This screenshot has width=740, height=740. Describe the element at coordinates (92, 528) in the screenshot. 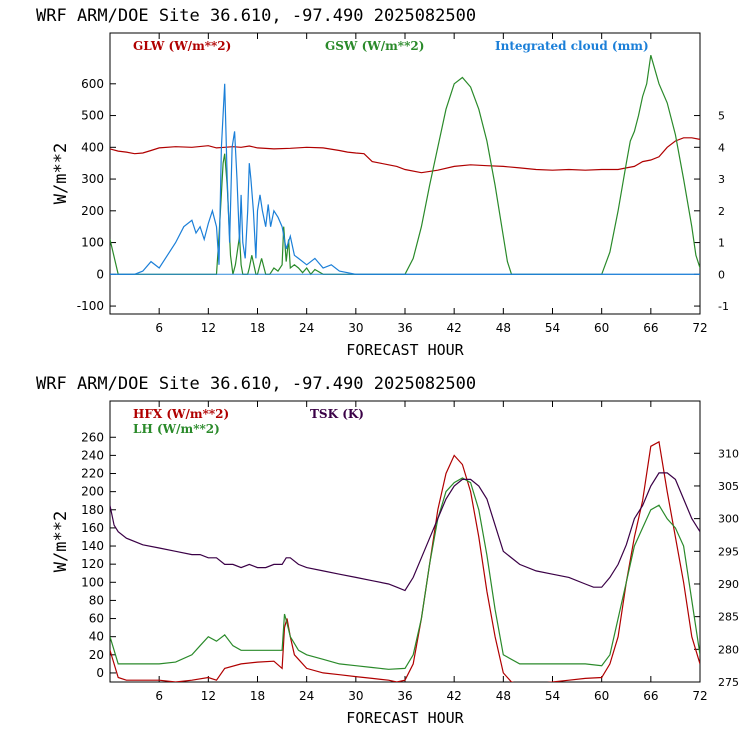

I see `y-tick-label: 160` at that location.